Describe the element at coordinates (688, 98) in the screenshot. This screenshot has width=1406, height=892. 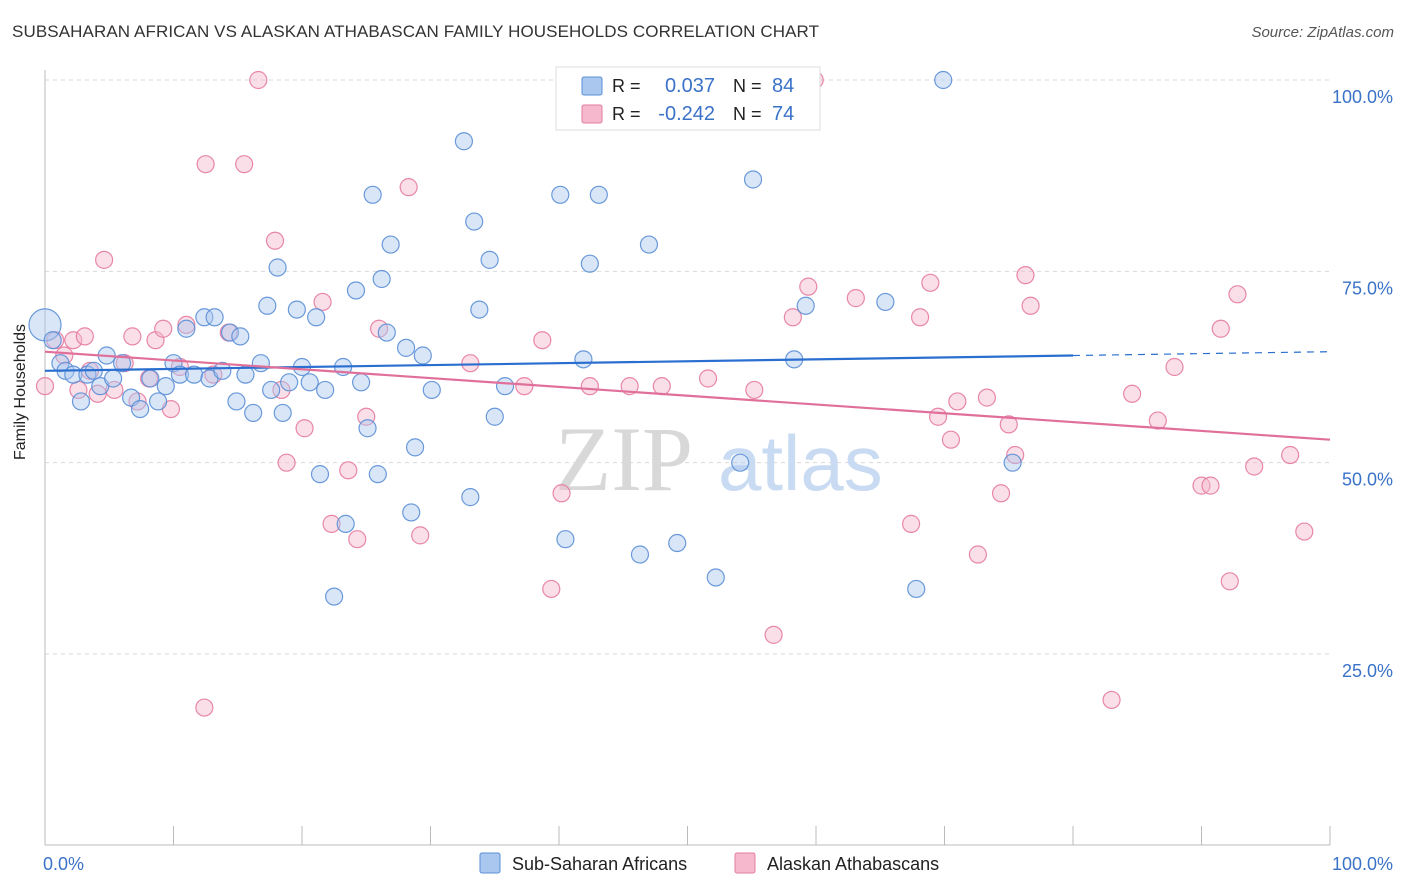
I see `stats-legend: R = 0.037 N = 84 R = -0.242 N = 74` at that location.